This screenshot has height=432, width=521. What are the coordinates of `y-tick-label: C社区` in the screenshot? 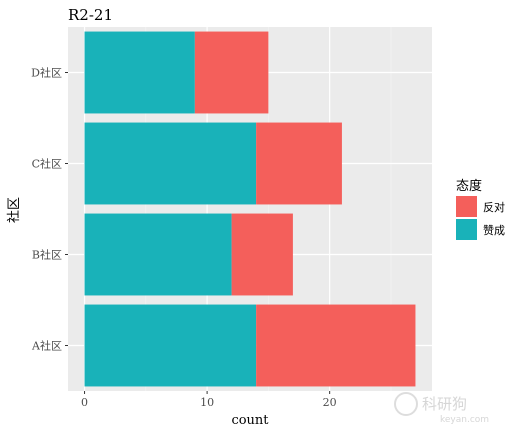 It's located at (47, 164).